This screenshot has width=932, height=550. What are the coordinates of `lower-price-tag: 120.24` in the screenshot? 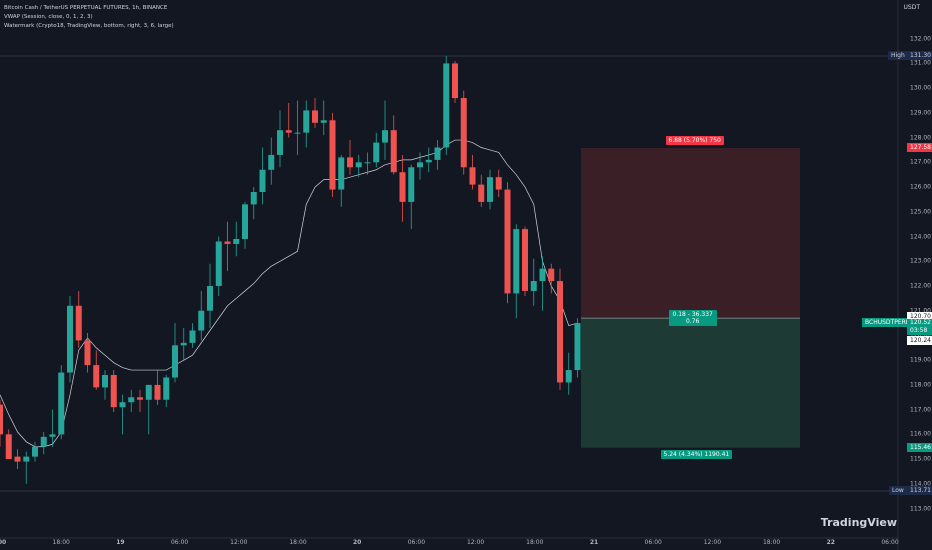 It's located at (919, 340).